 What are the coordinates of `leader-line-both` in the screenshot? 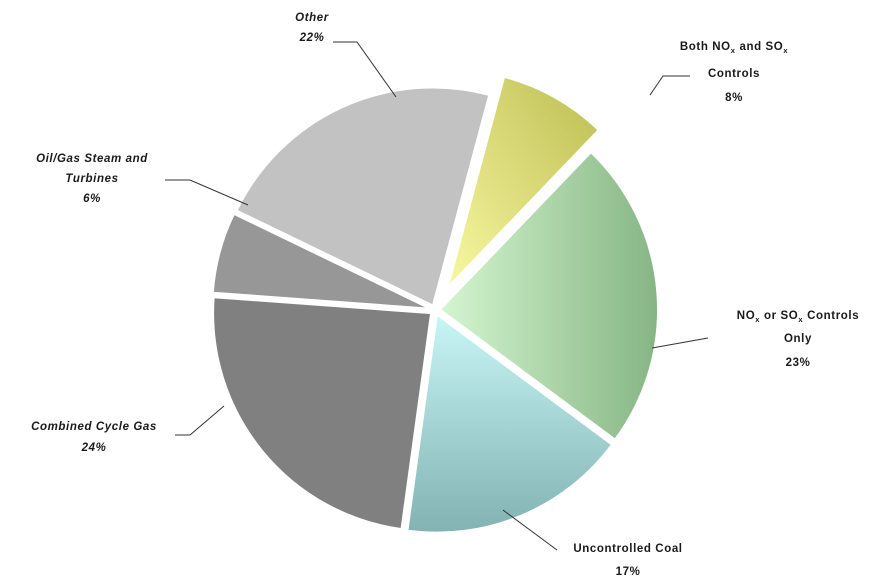 It's located at (669, 85).